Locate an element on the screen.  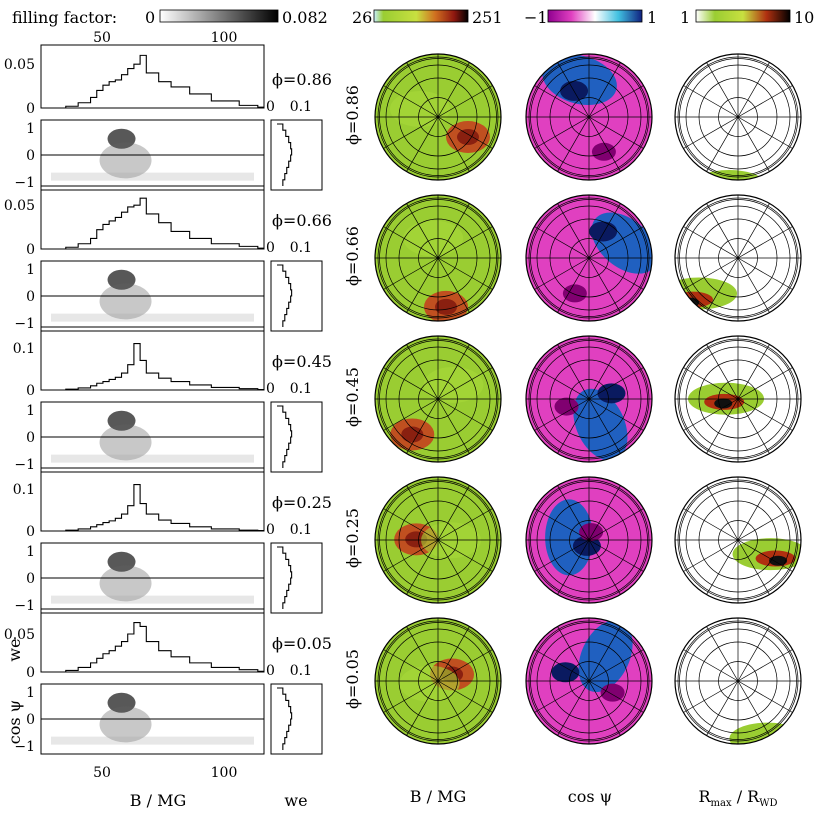
column-label-b: B / MG is located at coordinates (438, 796).